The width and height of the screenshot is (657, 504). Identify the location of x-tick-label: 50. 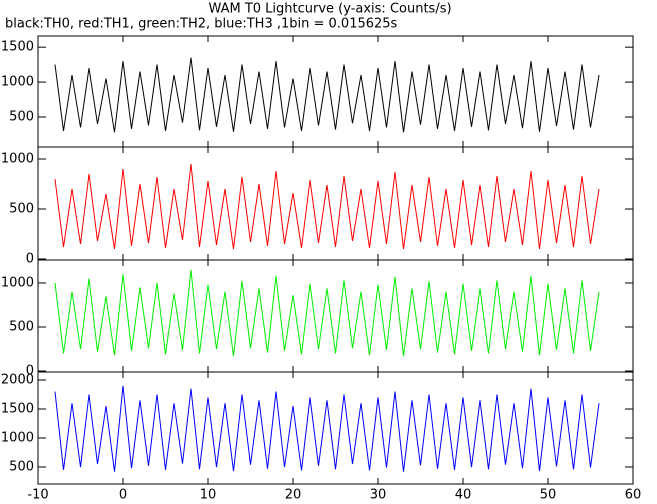
(548, 495).